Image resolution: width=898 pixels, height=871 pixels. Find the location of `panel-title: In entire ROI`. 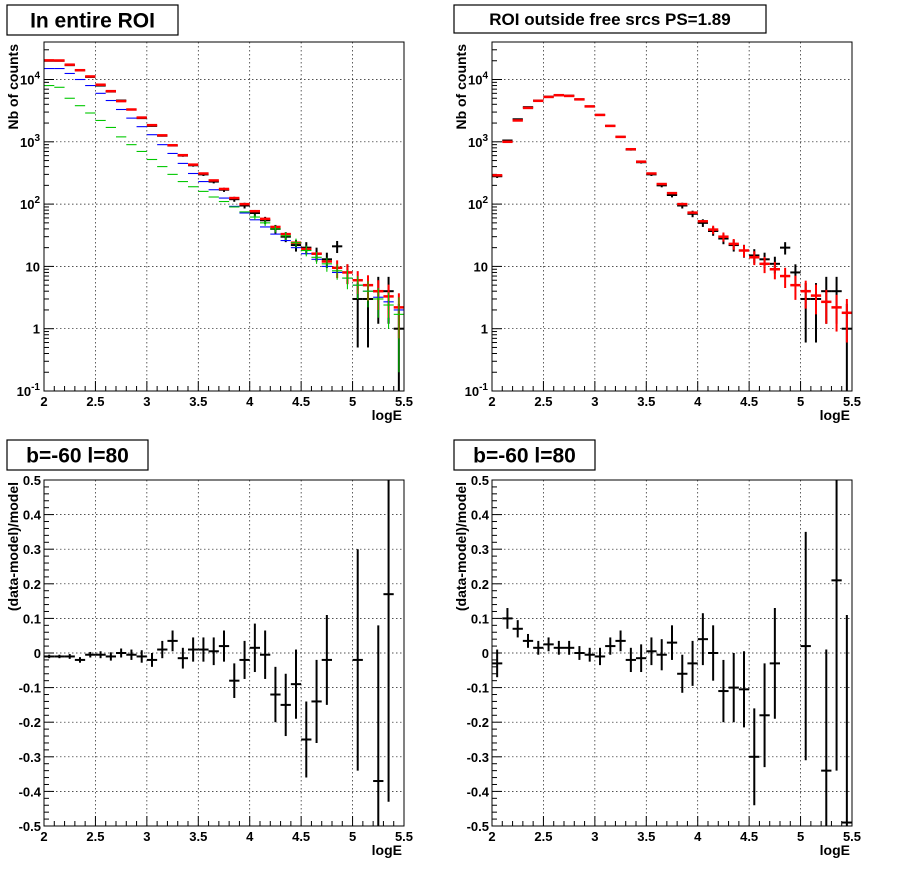

panel-title: In entire ROI is located at coordinates (92, 21).